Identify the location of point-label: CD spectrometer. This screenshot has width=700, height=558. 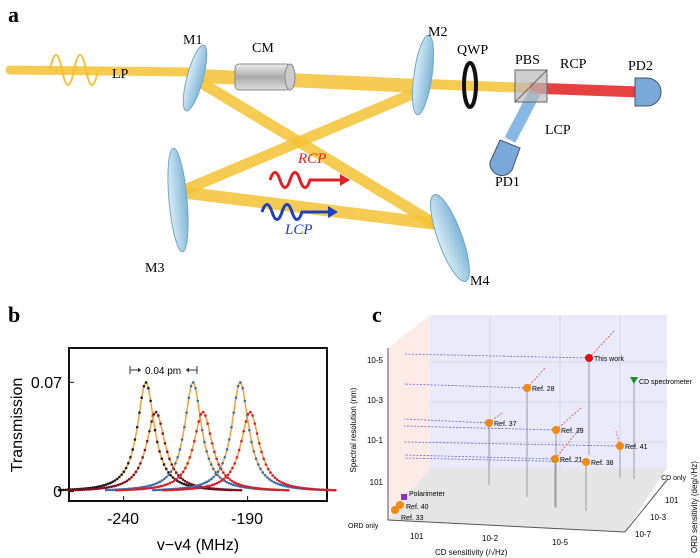
(666, 382).